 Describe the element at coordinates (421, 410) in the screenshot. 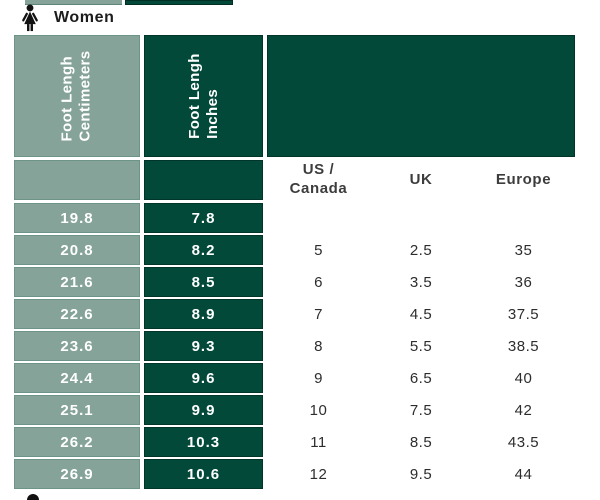

I see `uk-size-cell: 7.5` at that location.